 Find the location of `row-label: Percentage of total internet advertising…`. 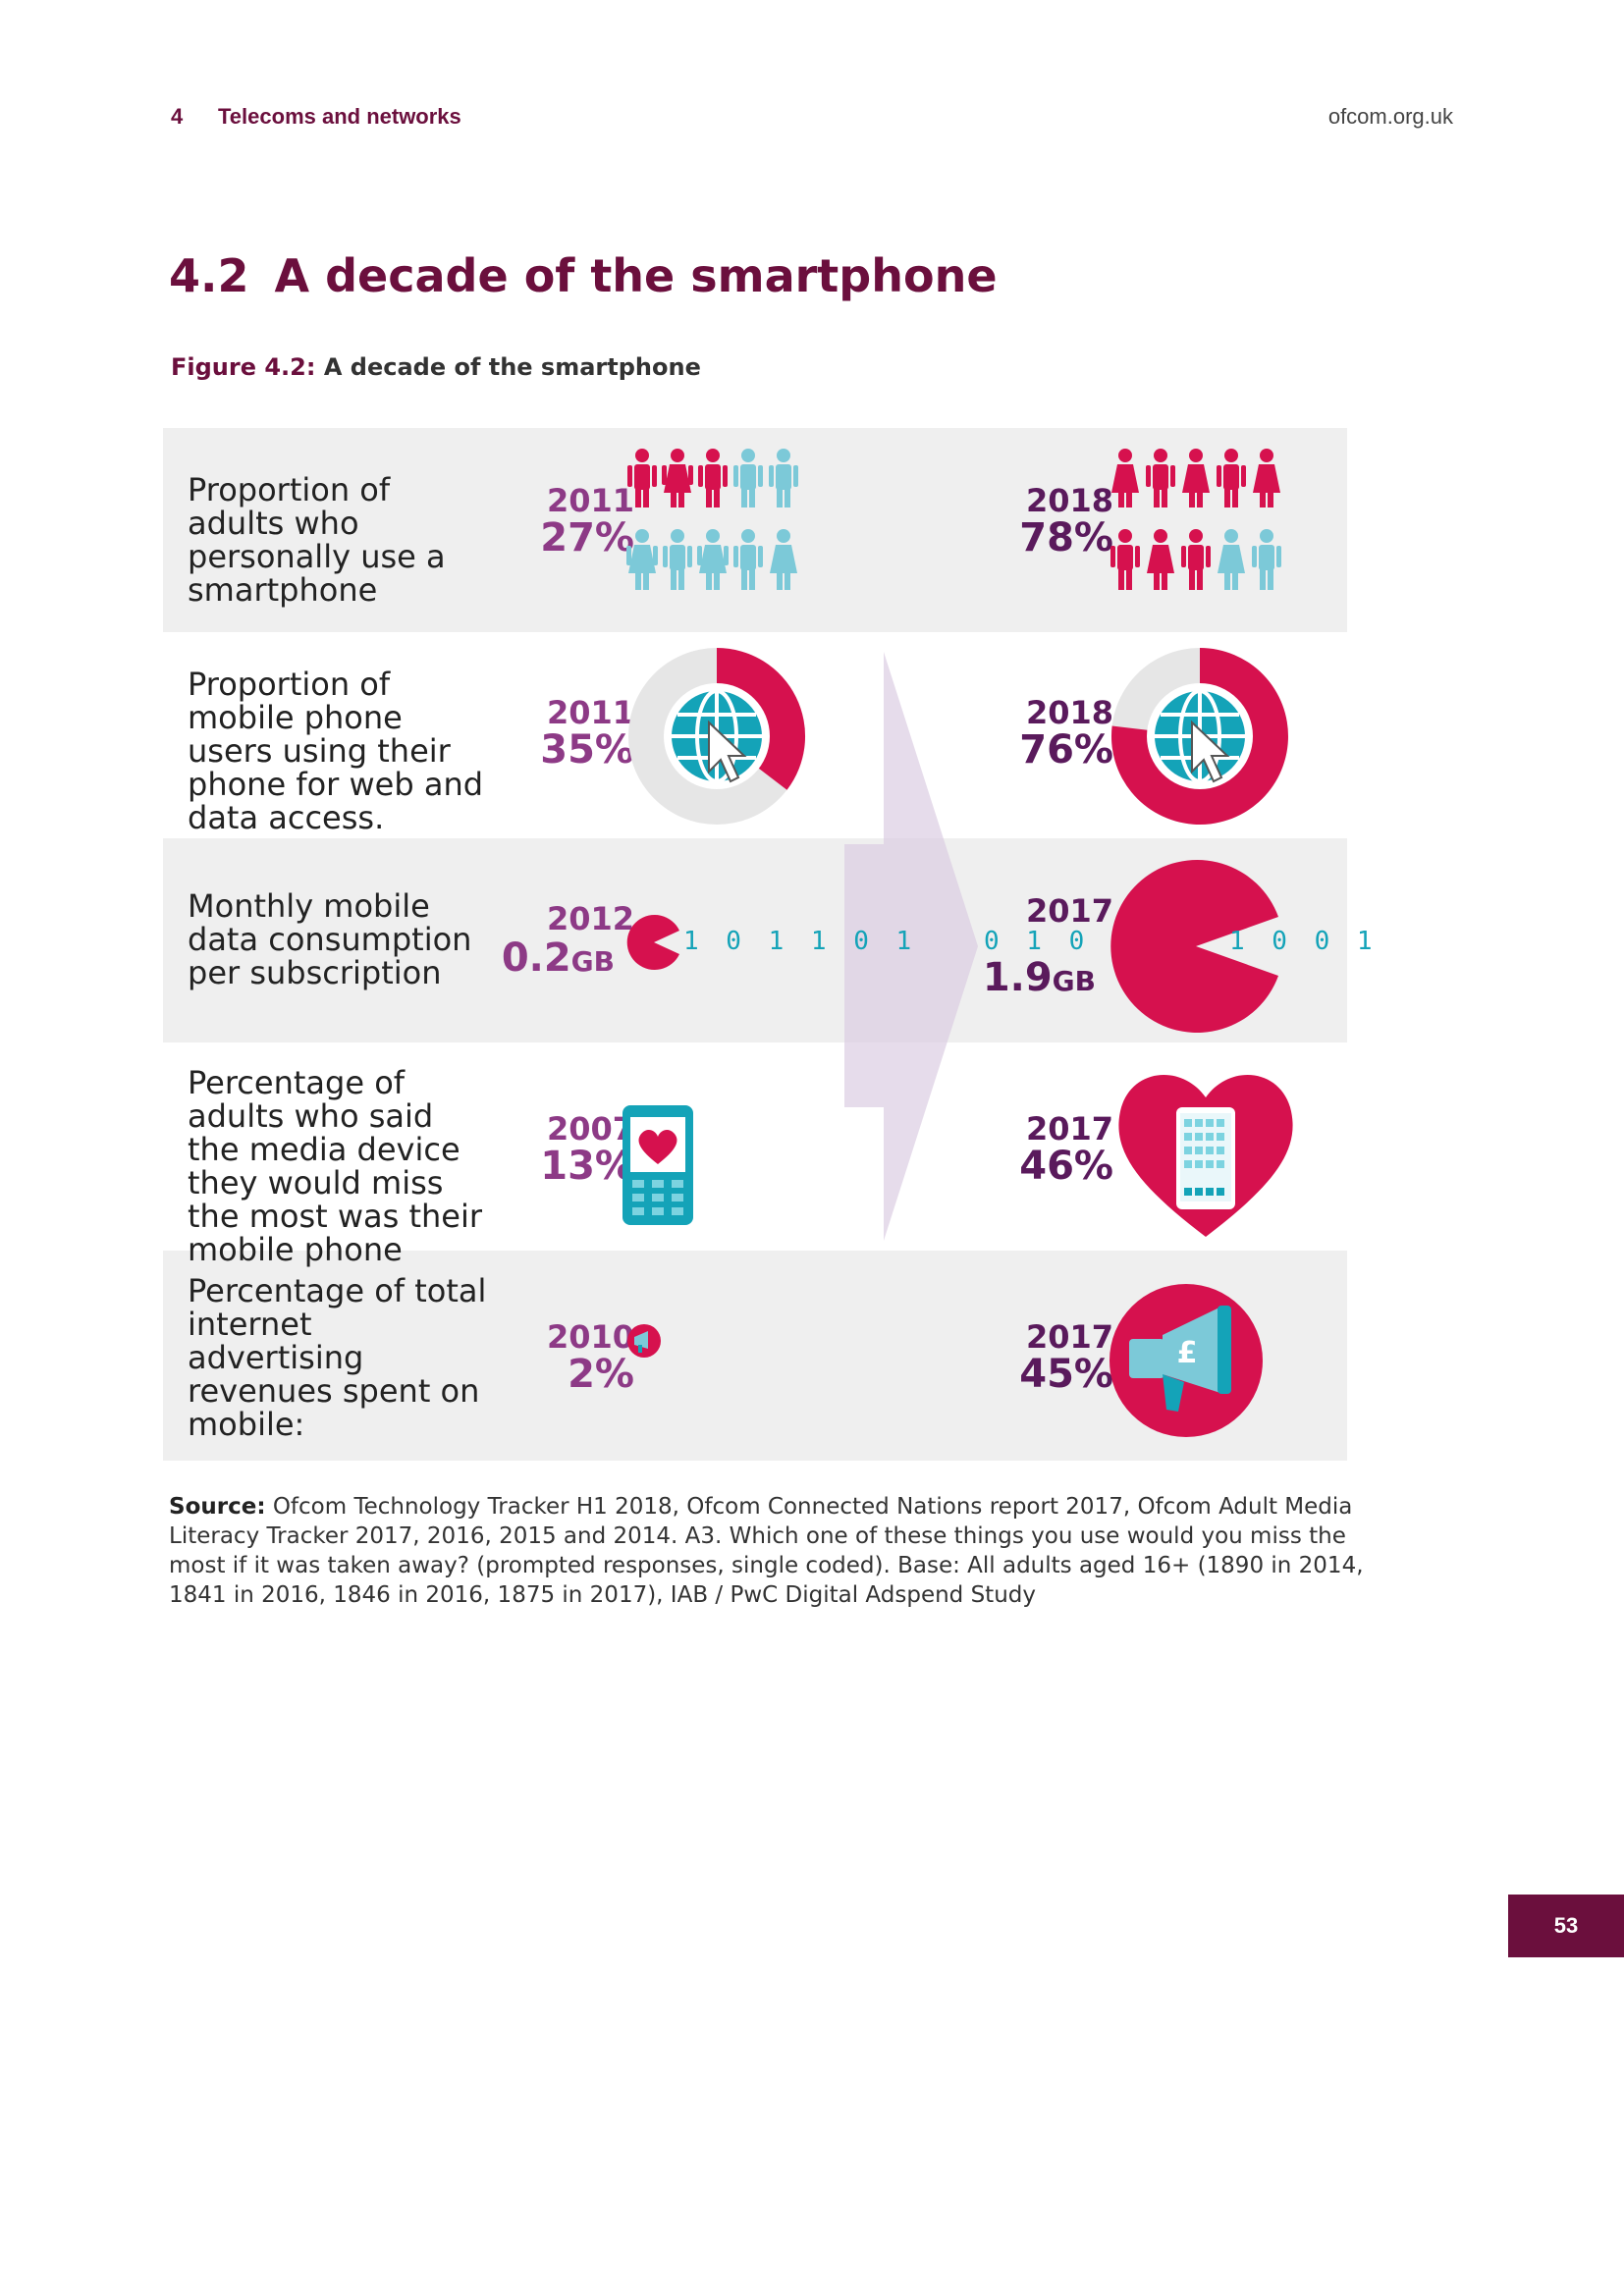

row-label: Percentage of total internet advertising… is located at coordinates (337, 1357).